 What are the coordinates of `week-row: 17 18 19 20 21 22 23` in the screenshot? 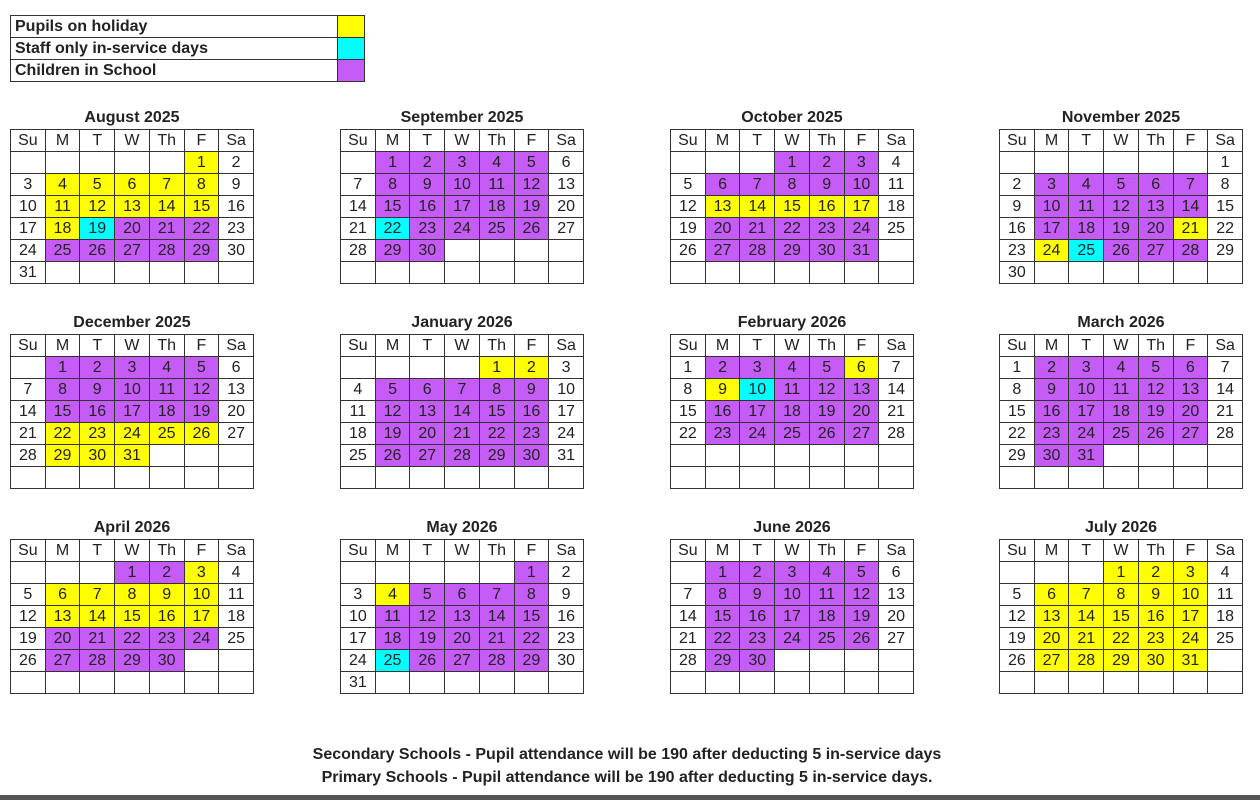 It's located at (132, 228).